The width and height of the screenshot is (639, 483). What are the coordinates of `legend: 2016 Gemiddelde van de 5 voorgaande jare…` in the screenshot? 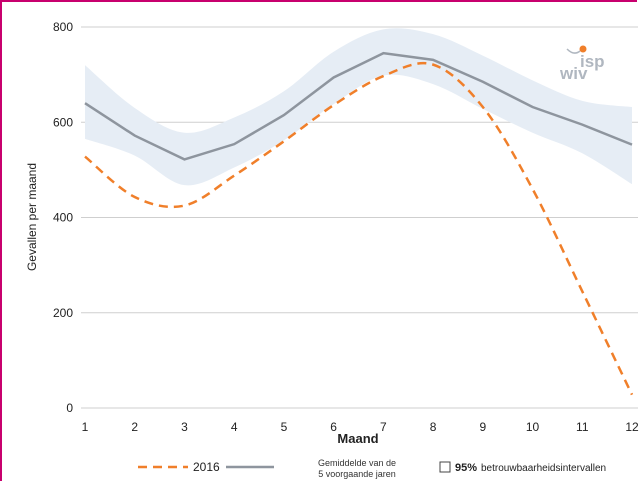 It's located at (372, 468).